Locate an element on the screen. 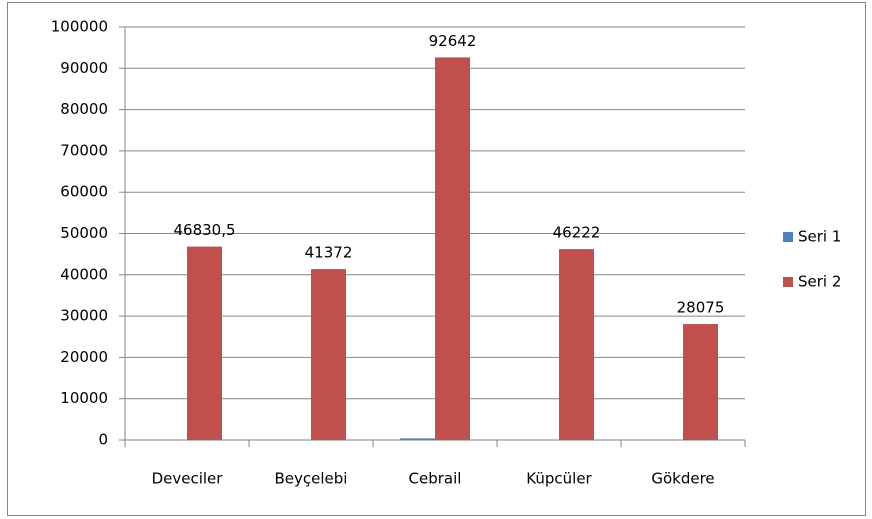 This screenshot has height=519, width=872. x-tick-label: Küpcüler is located at coordinates (559, 479).